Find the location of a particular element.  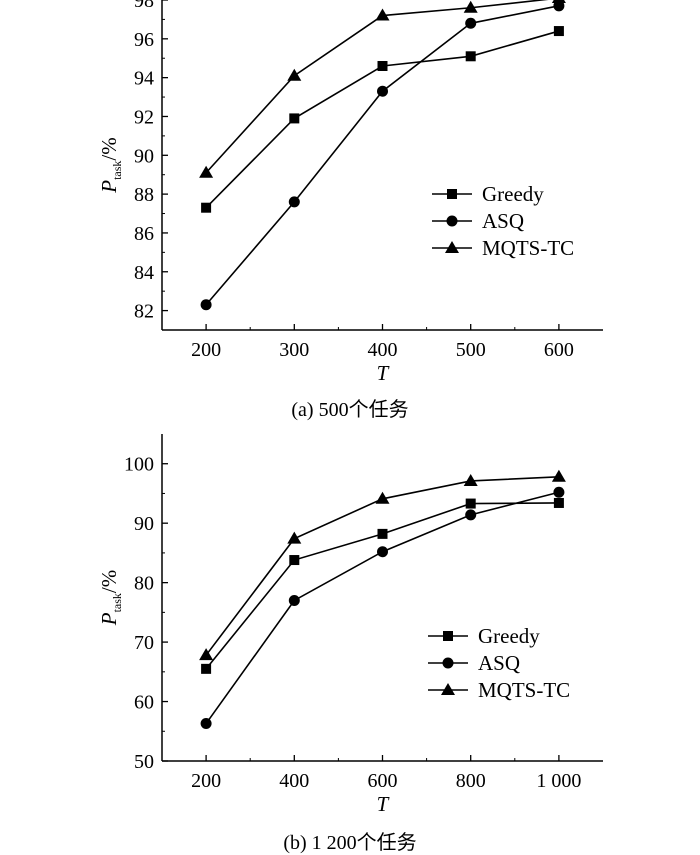

y-tick-label: 100 is located at coordinates (139, 465).